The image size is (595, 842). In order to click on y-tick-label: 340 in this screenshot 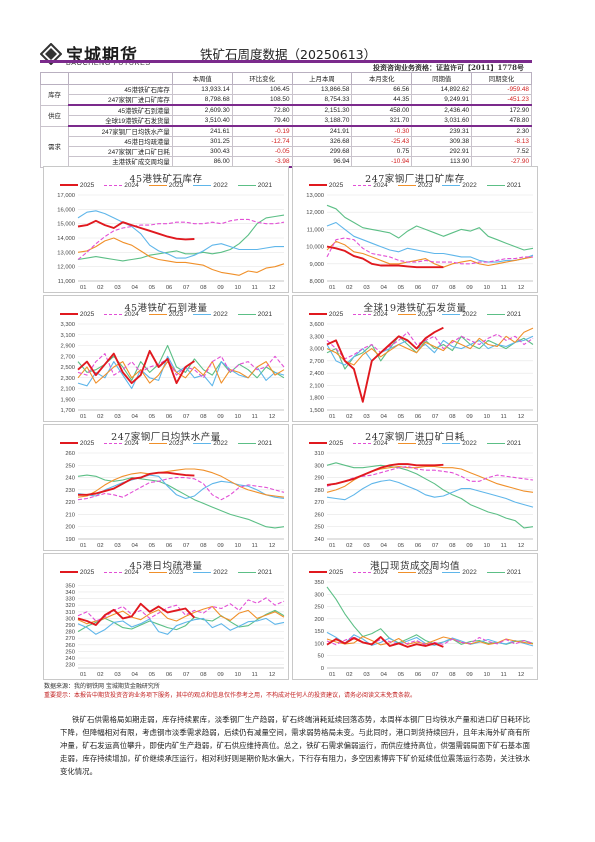, I will do `click(70, 593)`.